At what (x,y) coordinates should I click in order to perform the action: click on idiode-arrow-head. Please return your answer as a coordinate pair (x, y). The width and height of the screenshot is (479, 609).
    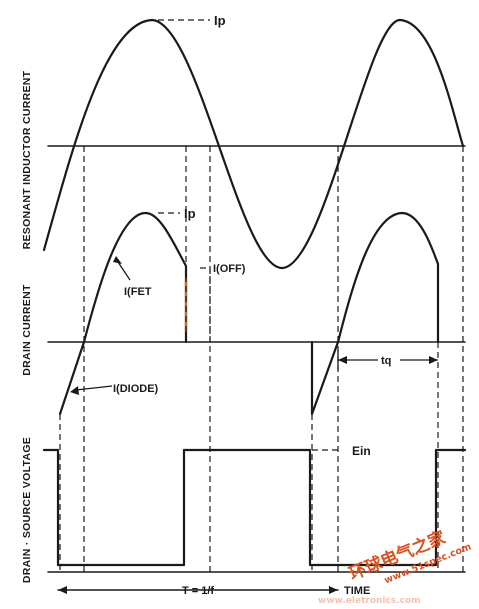
    Looking at the image, I should click on (74, 390).